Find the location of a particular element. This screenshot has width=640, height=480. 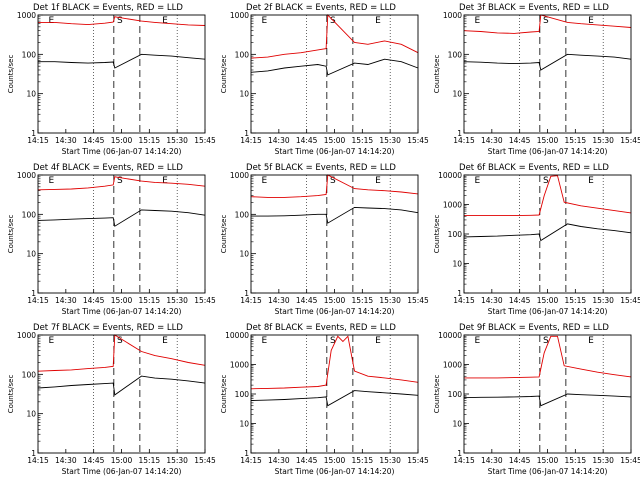

panel-title: Det 2f BLACK = Events, RED = LLD is located at coordinates (321, 8).